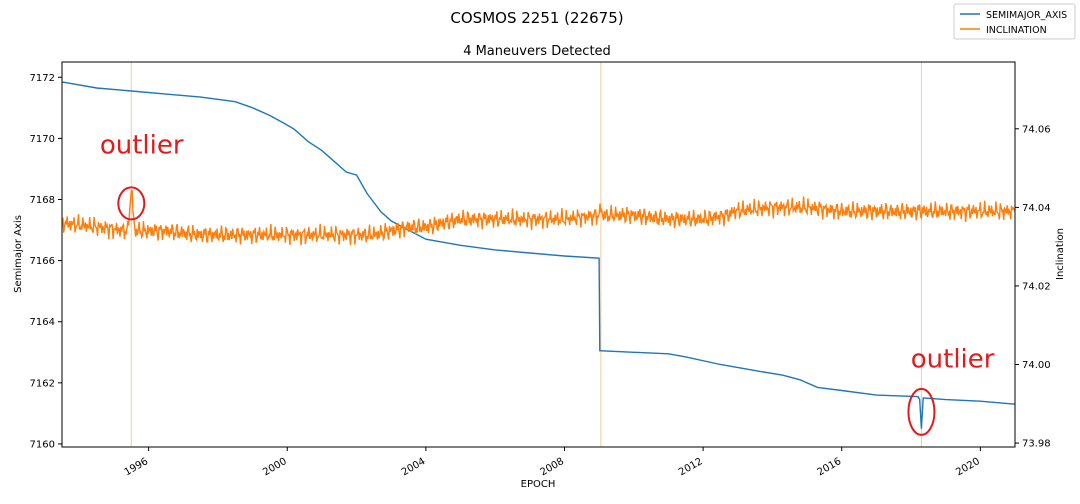 This screenshot has height=504, width=1080. I want to click on y-right-tick-label: 74.02, so click(1036, 286).